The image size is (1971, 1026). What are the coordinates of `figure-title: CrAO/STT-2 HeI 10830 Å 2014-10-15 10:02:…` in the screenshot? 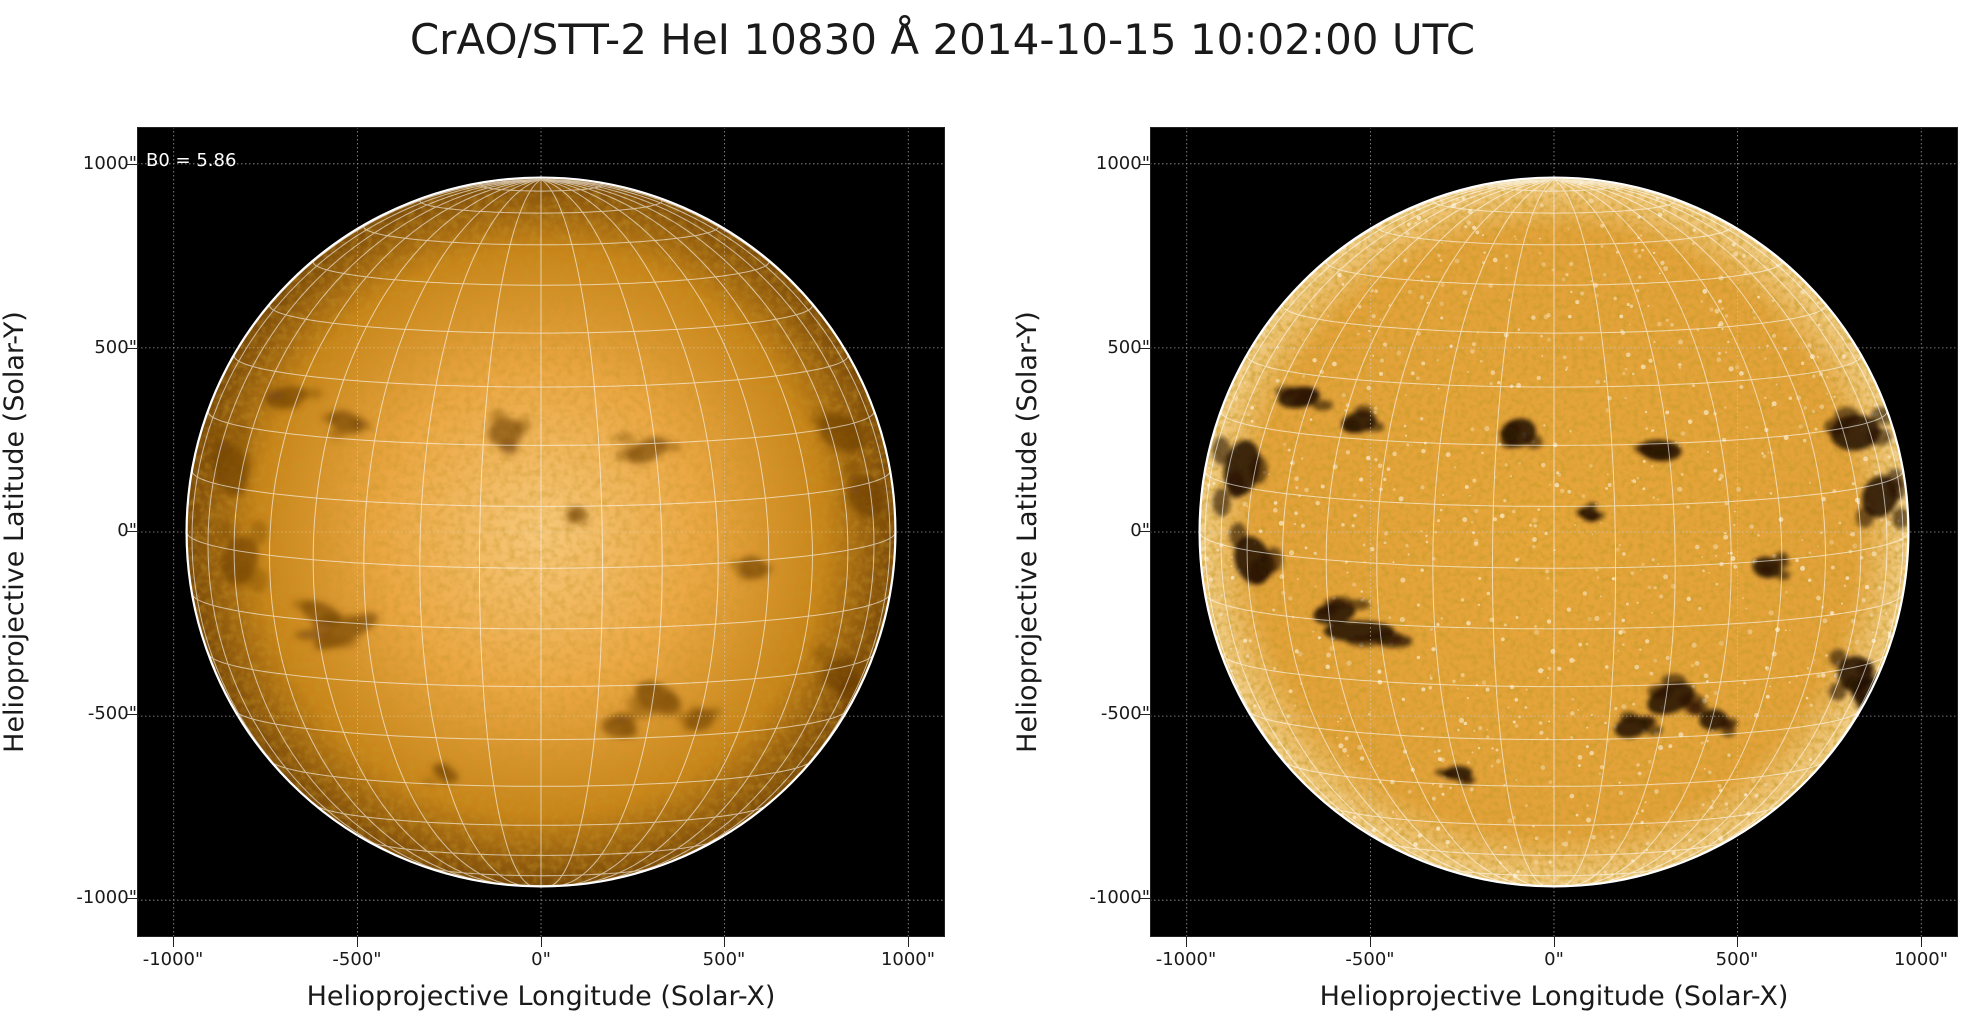 It's located at (942, 39).